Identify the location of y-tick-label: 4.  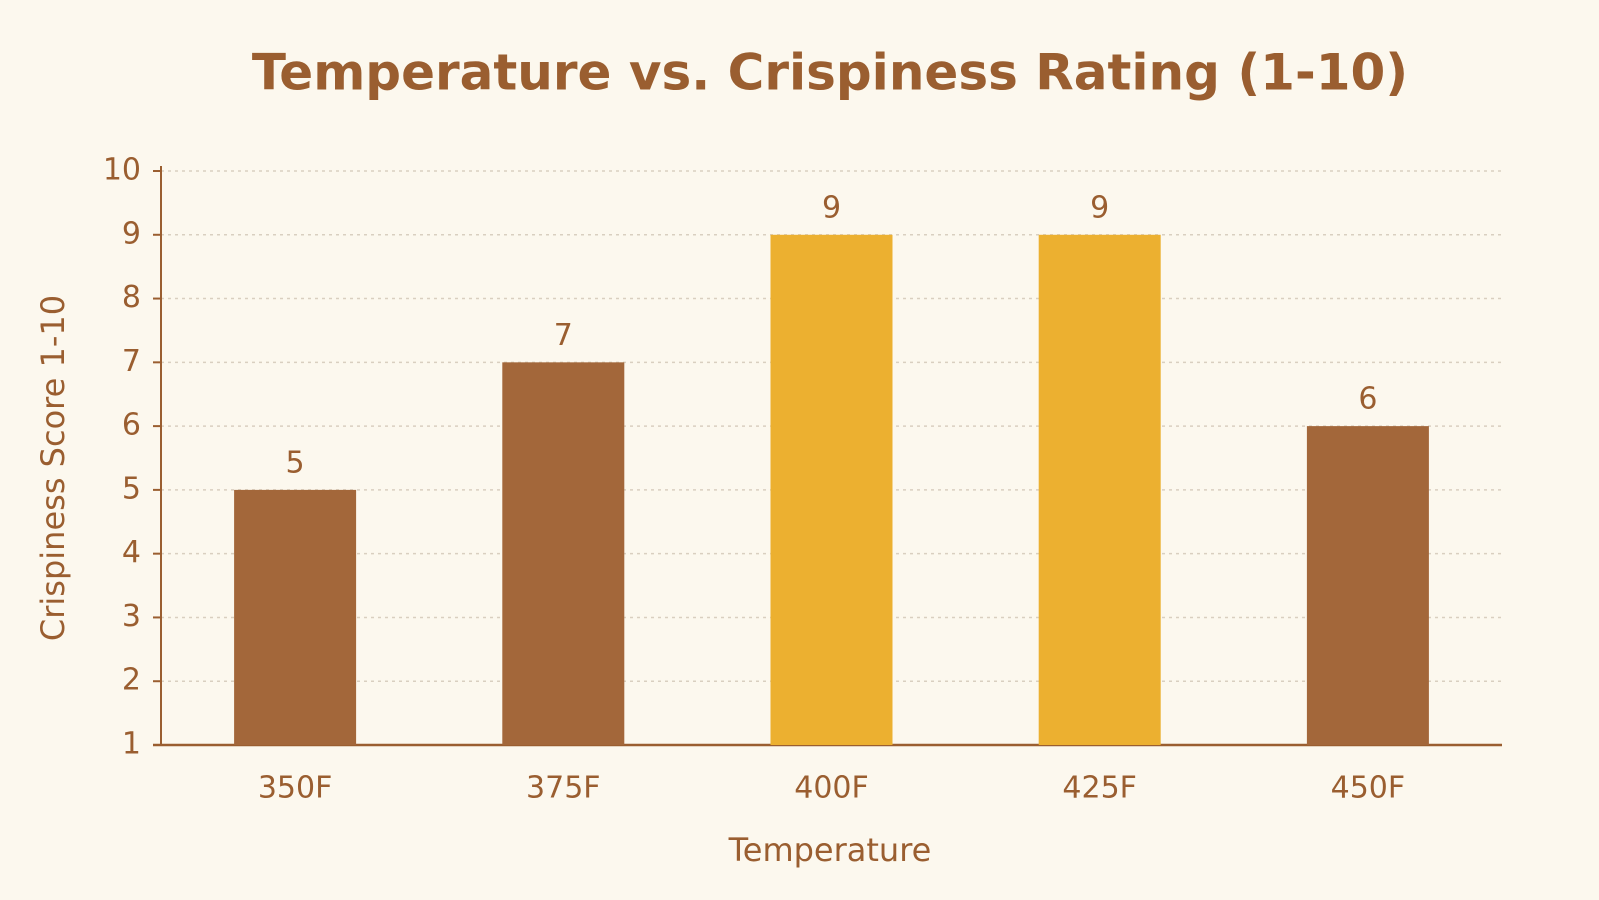
(131, 552).